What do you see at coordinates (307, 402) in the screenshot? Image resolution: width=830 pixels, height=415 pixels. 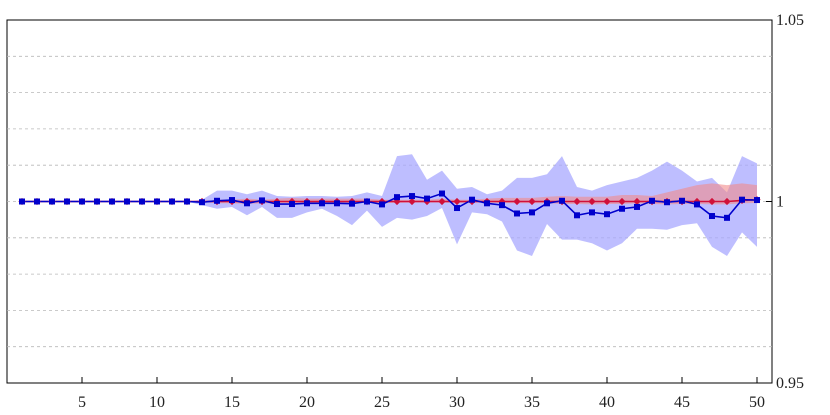 I see `x-tick-label: 20` at bounding box center [307, 402].